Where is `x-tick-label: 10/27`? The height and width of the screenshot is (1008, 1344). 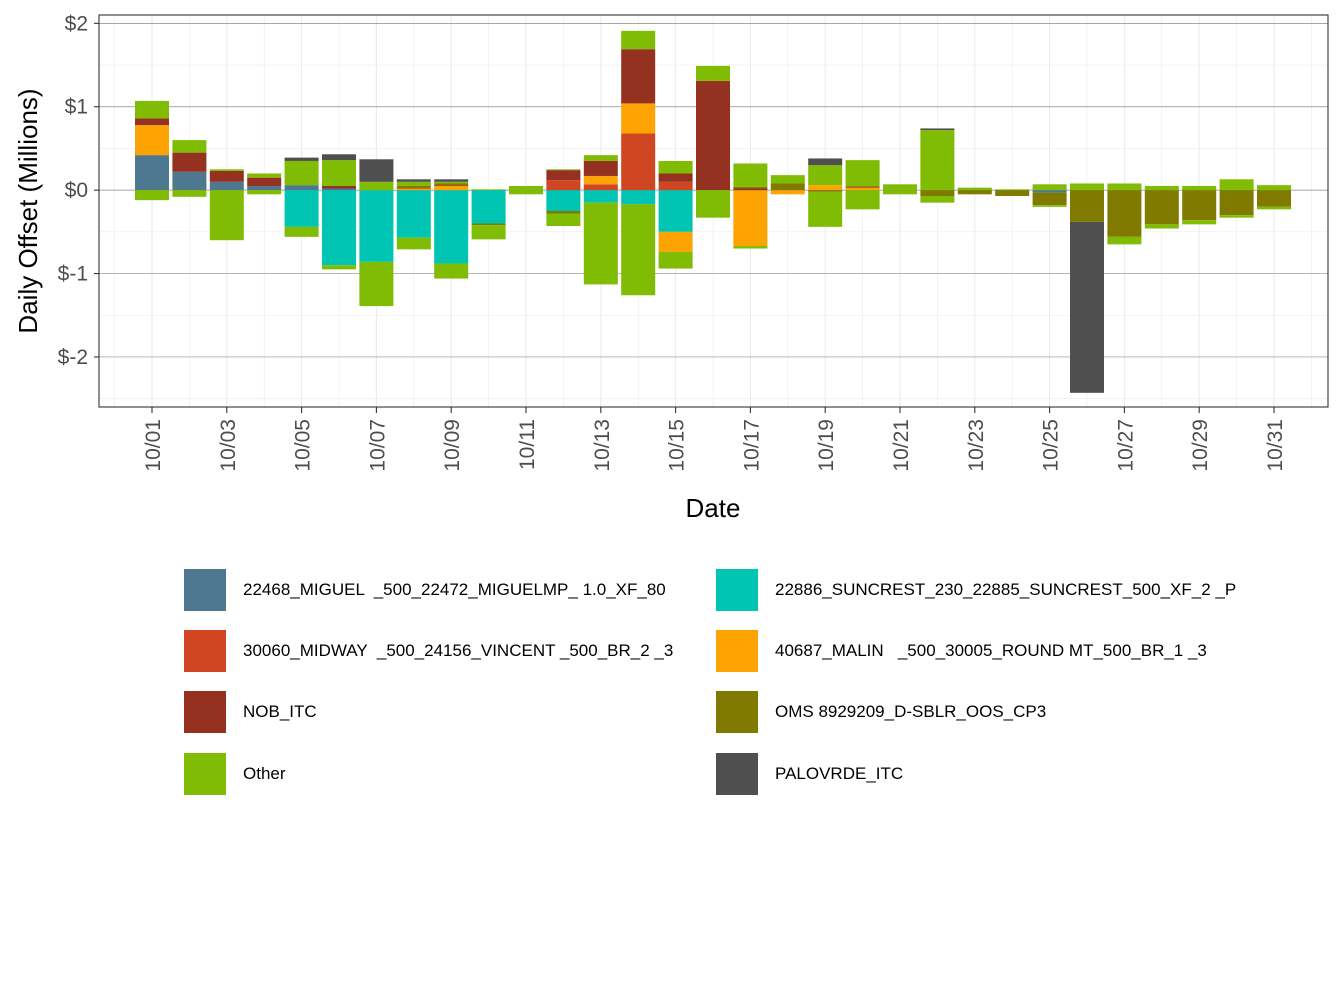
x-tick-label: 10/27 is located at coordinates (1125, 445).